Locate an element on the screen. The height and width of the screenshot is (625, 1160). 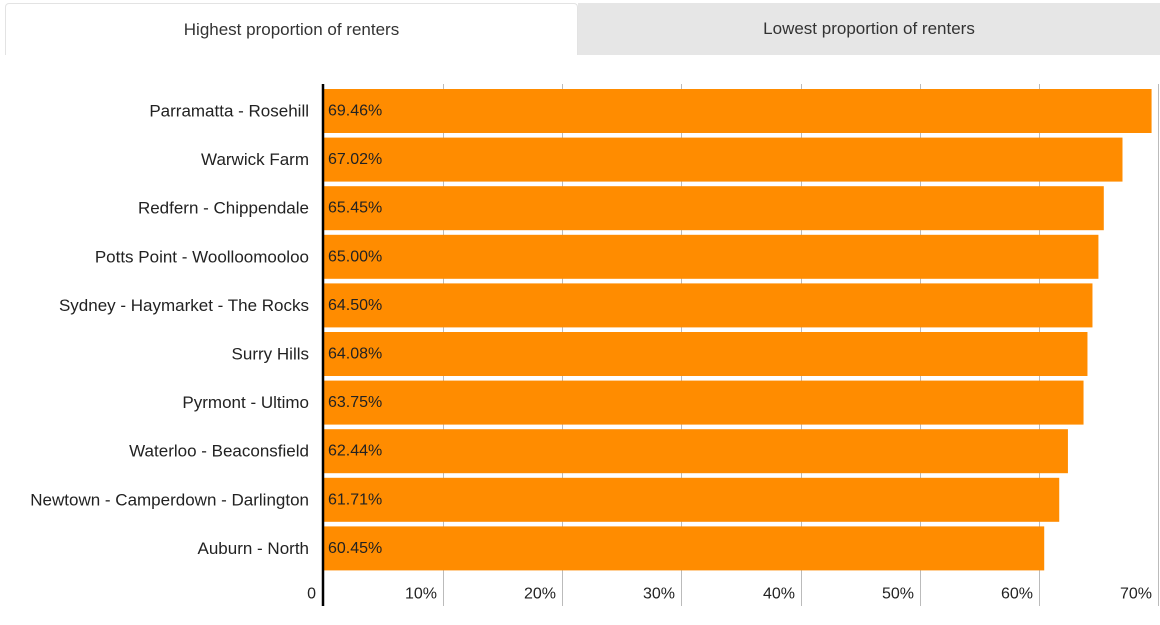
bar-value-label: 69.46% is located at coordinates (355, 111).